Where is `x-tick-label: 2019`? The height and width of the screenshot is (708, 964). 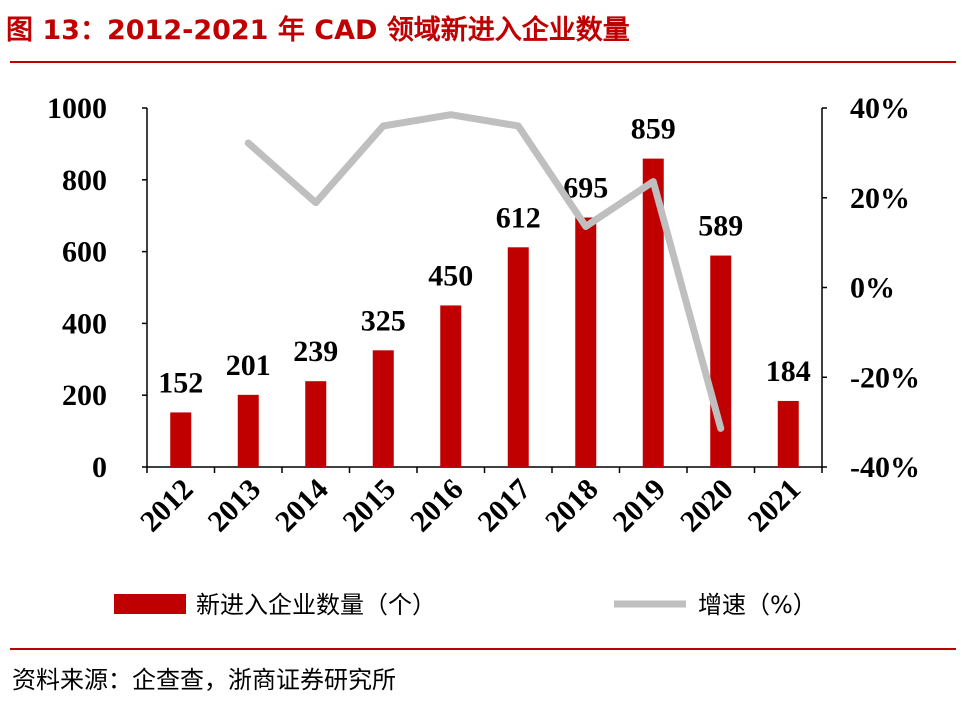 x-tick-label: 2019 is located at coordinates (639, 506).